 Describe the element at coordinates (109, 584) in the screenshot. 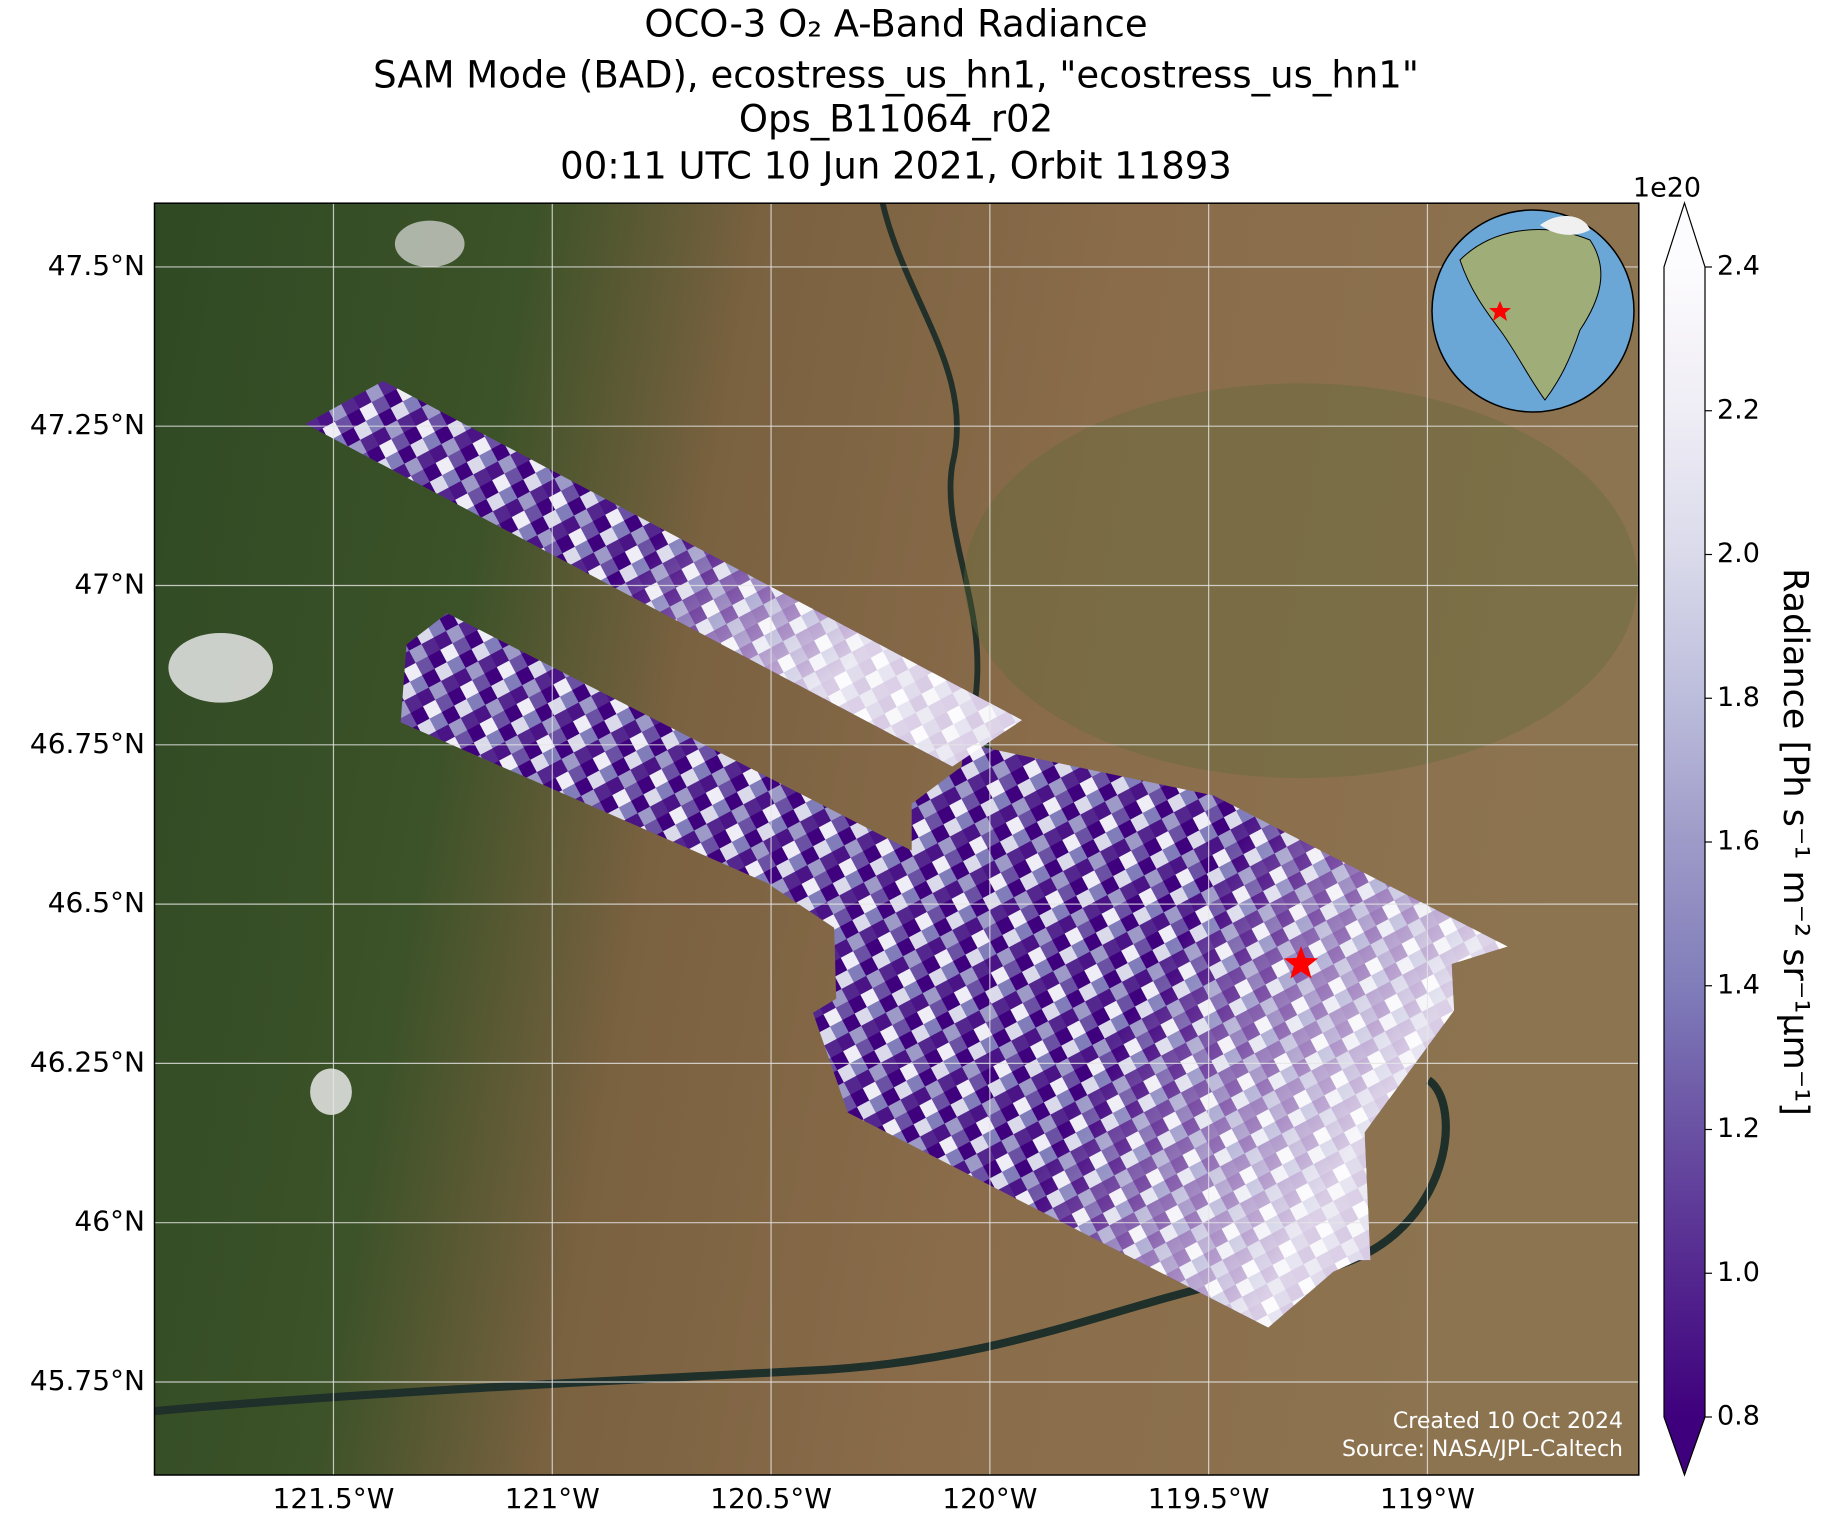

I see `y-tick-label: 47°N` at that location.